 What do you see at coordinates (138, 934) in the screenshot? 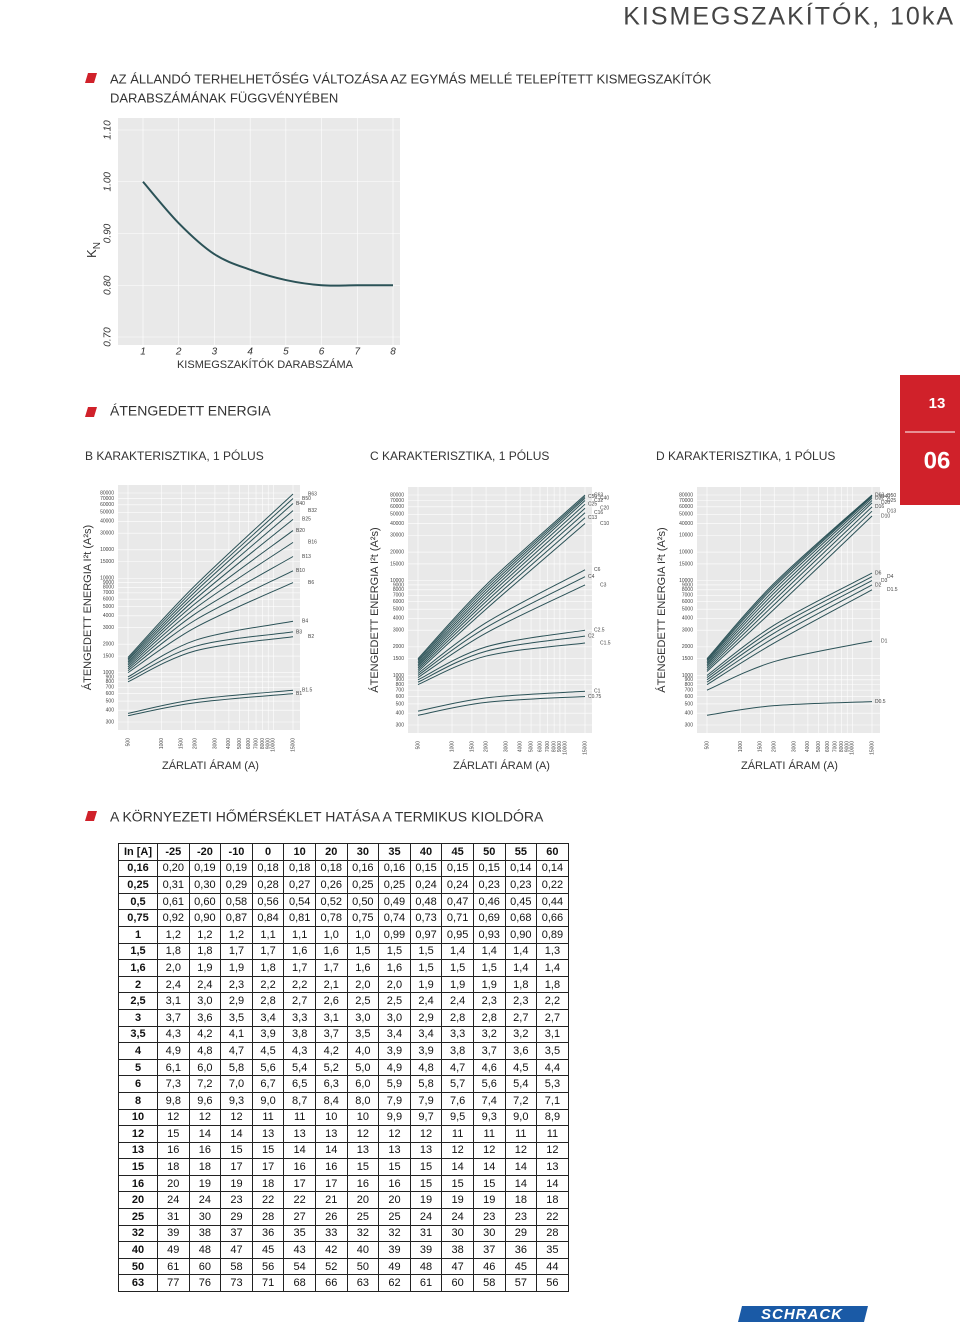
I see `table-cell: 1` at bounding box center [138, 934].